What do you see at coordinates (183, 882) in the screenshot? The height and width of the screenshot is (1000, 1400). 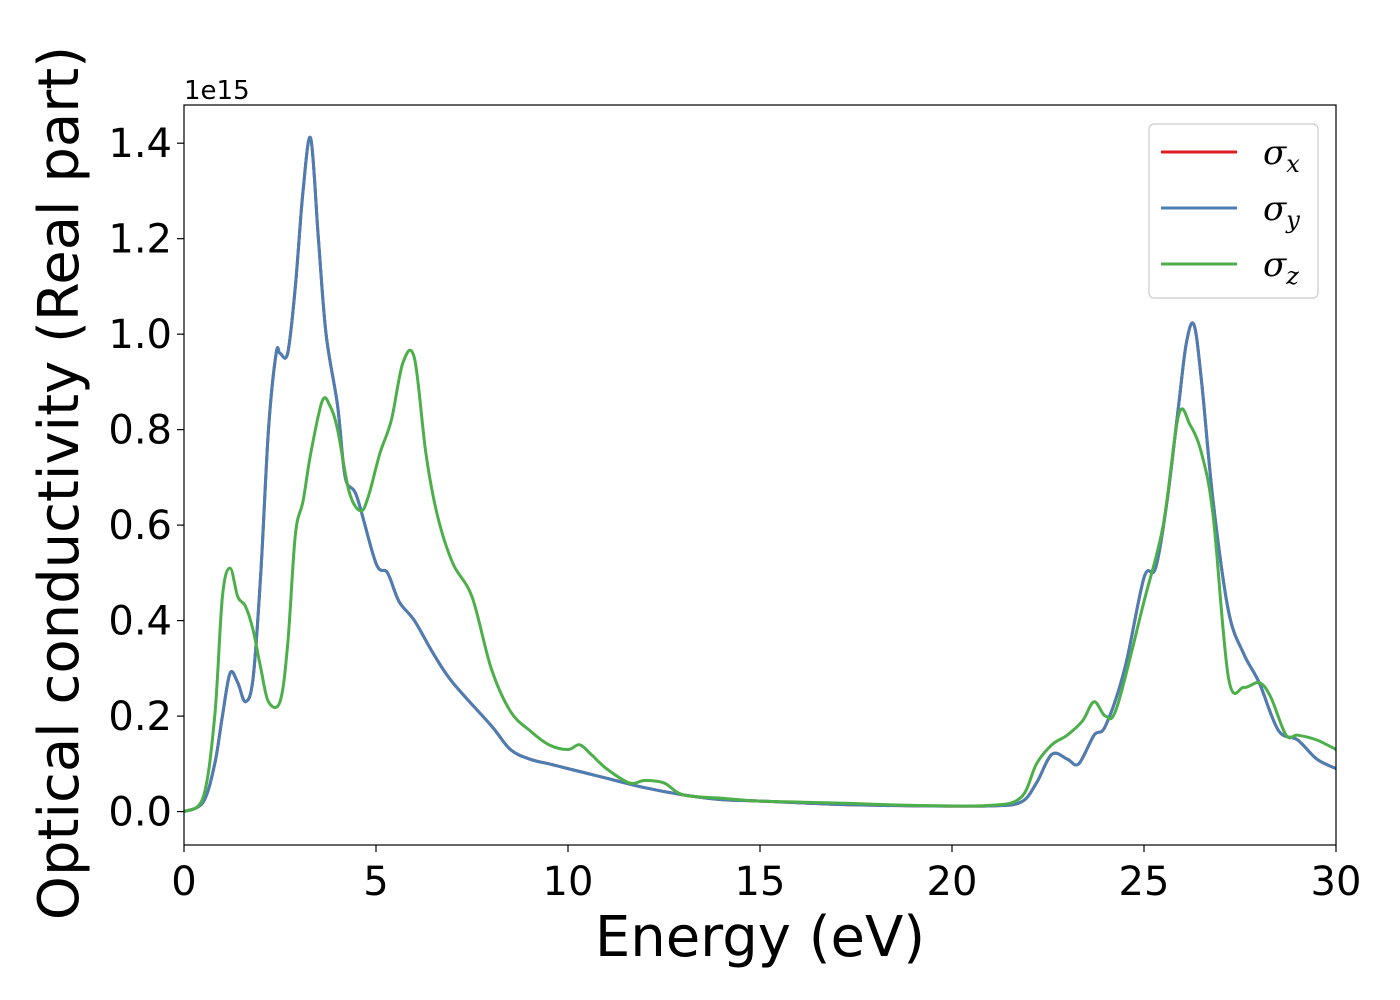 I see `x-tick-label: 0` at bounding box center [183, 882].